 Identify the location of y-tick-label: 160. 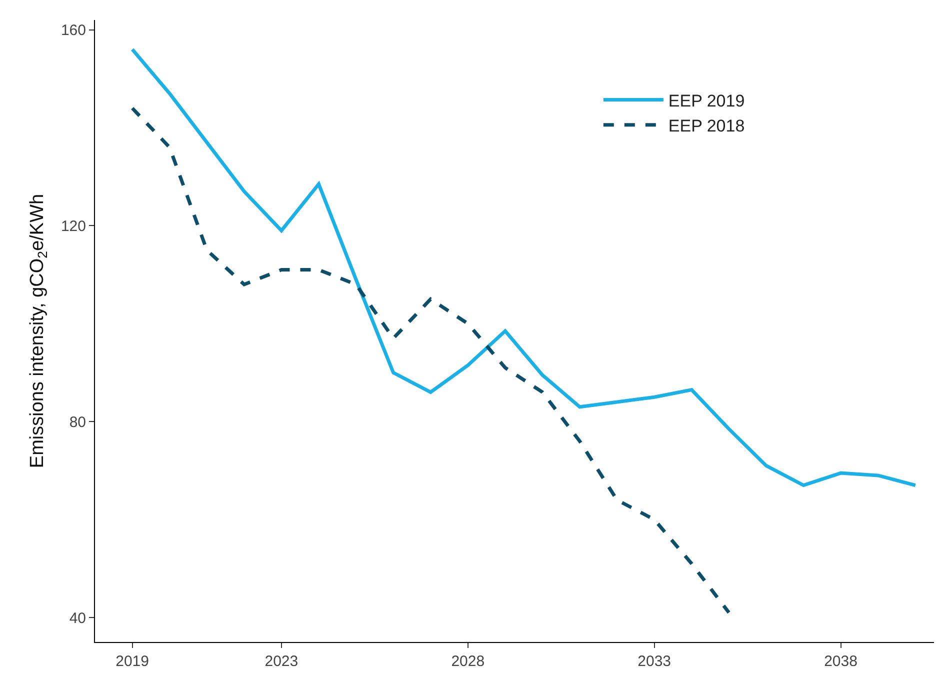
(73, 31).